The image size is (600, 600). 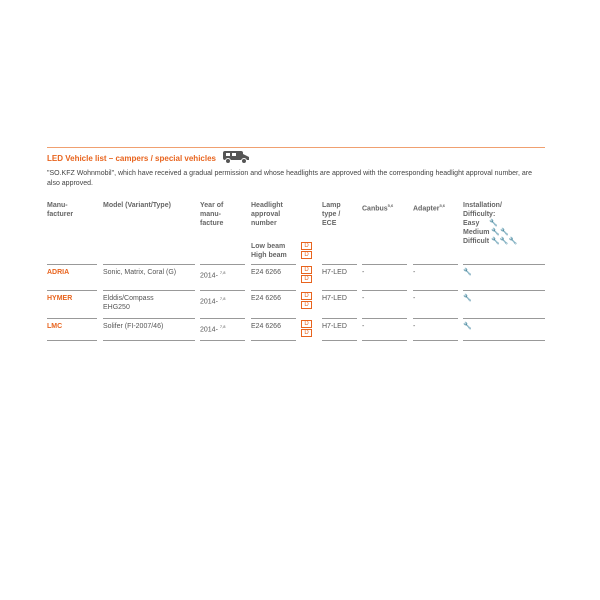 What do you see at coordinates (58, 272) in the screenshot?
I see `manufacturer-cell: ADRIA` at bounding box center [58, 272].